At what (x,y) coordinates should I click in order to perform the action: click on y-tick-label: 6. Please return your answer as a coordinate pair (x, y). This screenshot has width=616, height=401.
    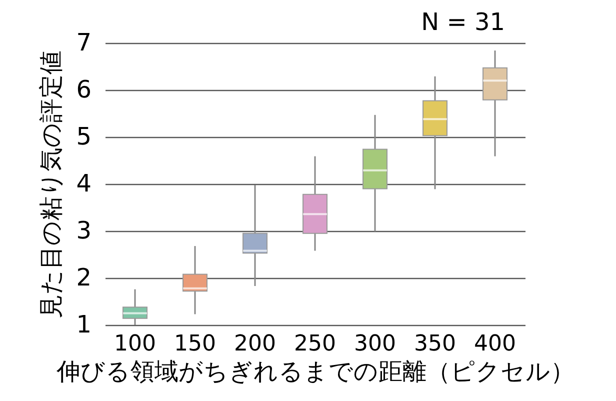
    Looking at the image, I should click on (84, 90).